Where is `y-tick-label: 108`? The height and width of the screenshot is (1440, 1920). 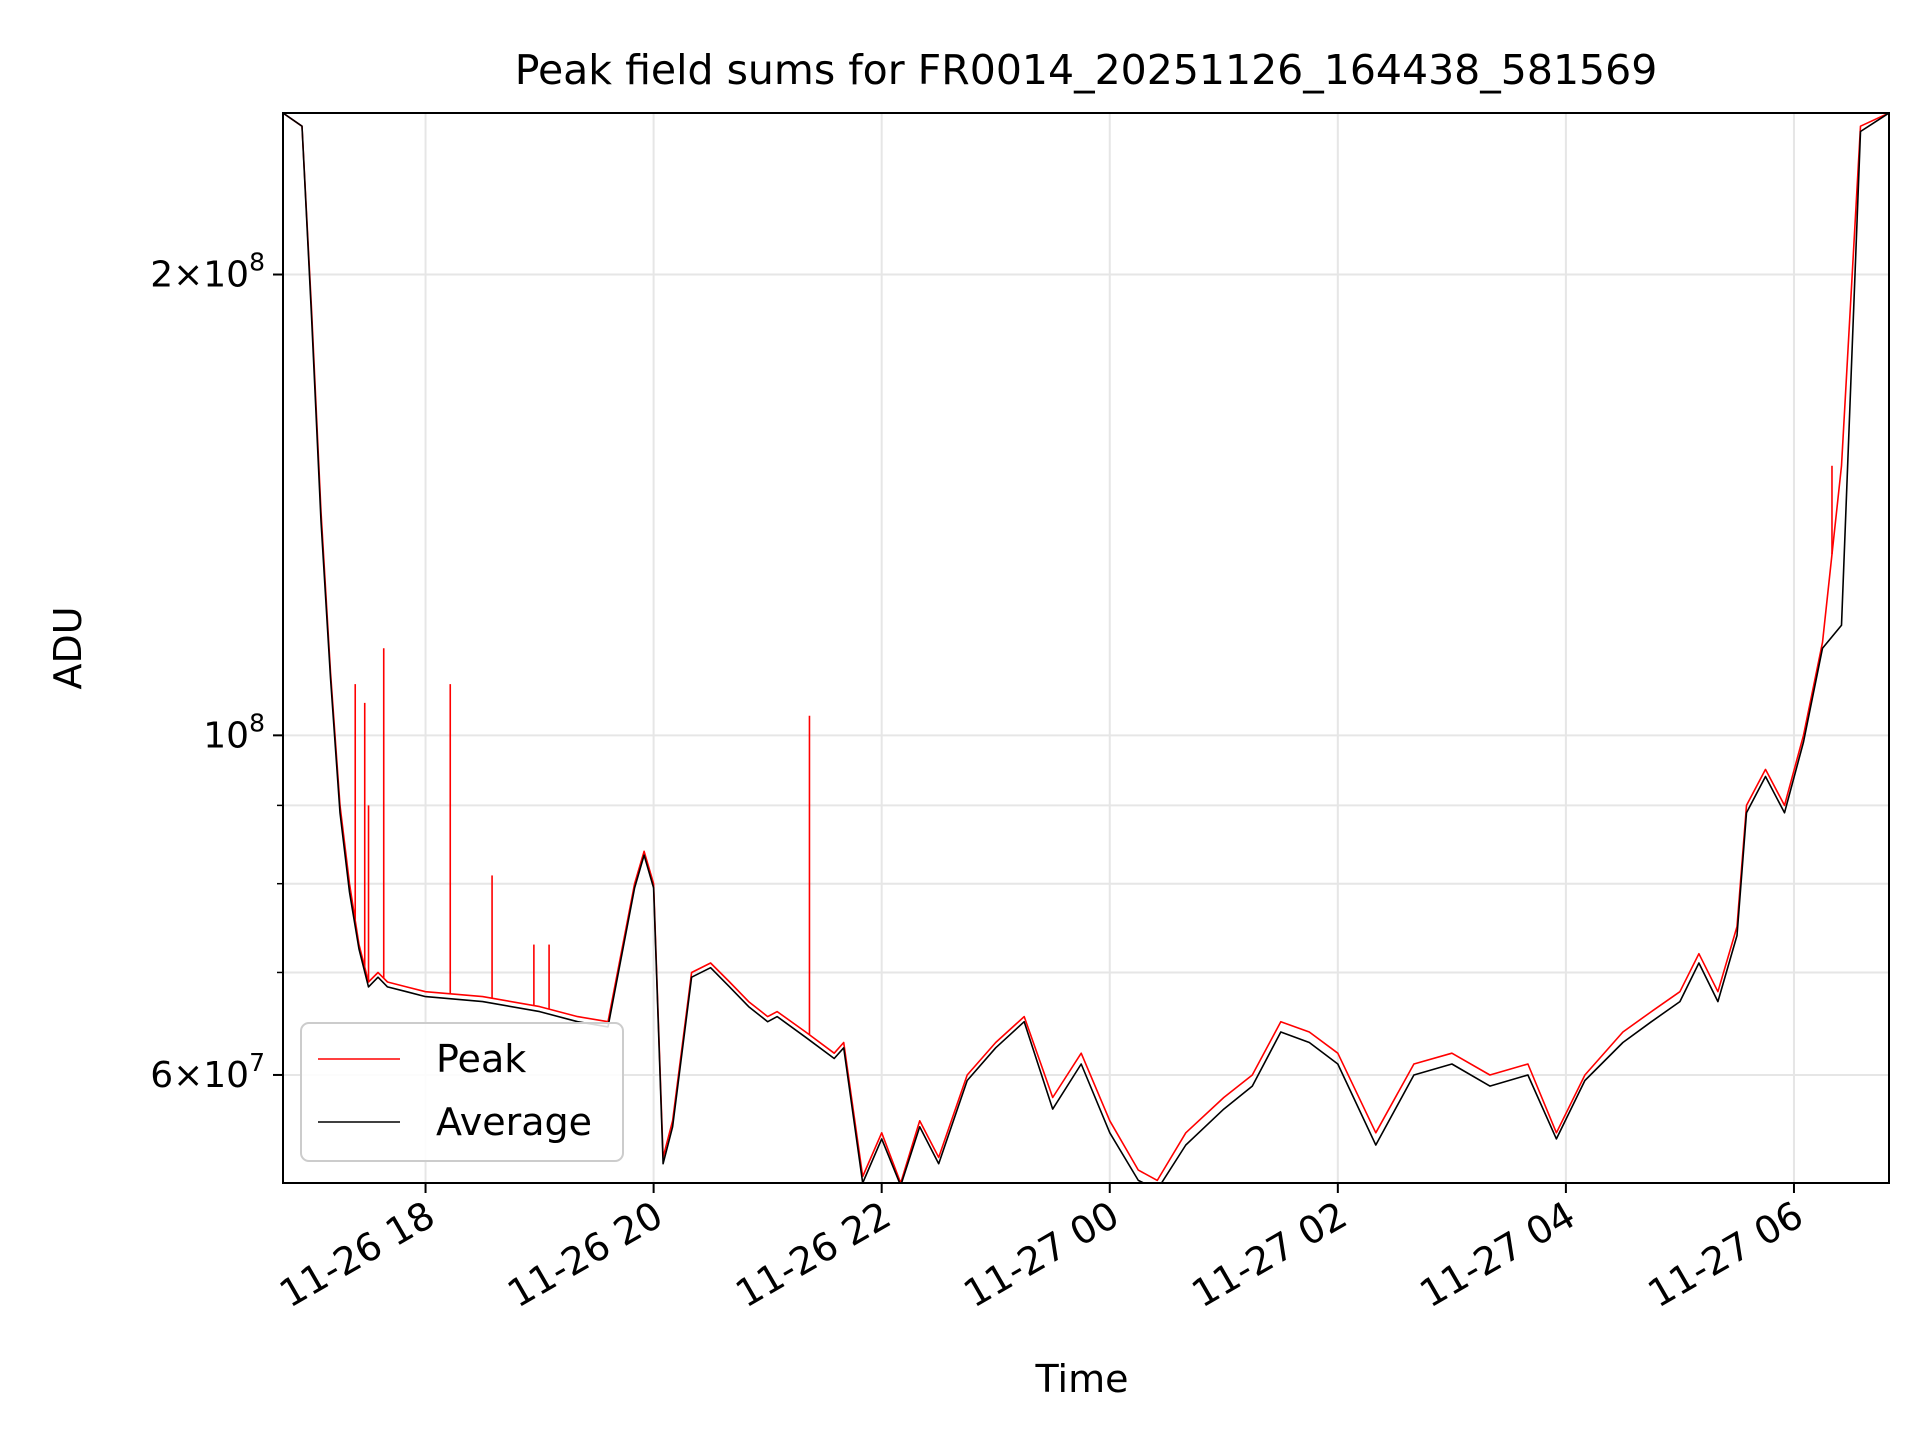 y-tick-label: 108 is located at coordinates (234, 732).